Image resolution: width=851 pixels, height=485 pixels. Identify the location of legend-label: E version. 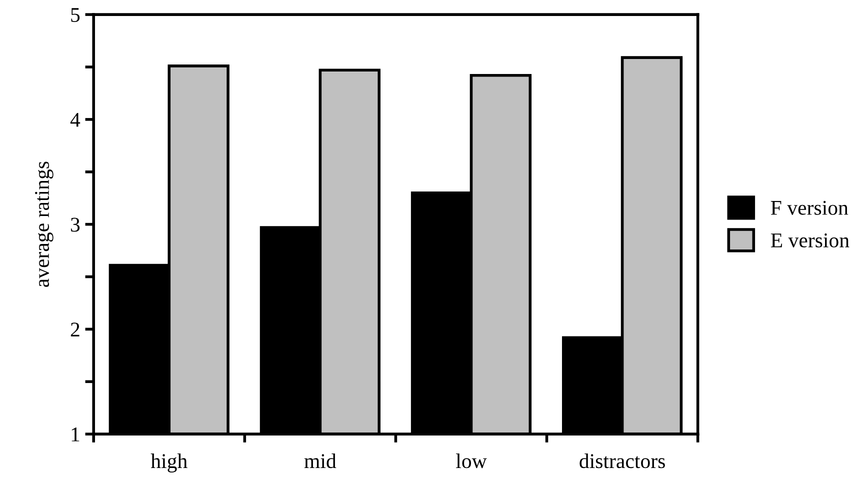
(810, 240).